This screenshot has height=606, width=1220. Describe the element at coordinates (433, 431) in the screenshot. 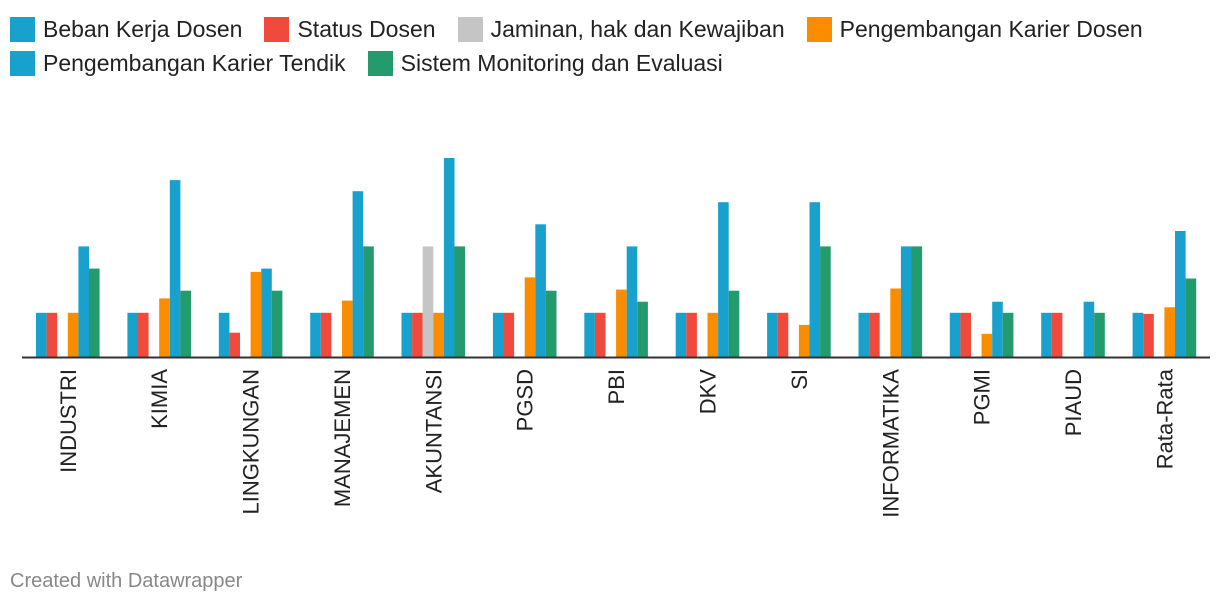

I see `x-tick-label-akuntansi: AKUNTANSI` at that location.